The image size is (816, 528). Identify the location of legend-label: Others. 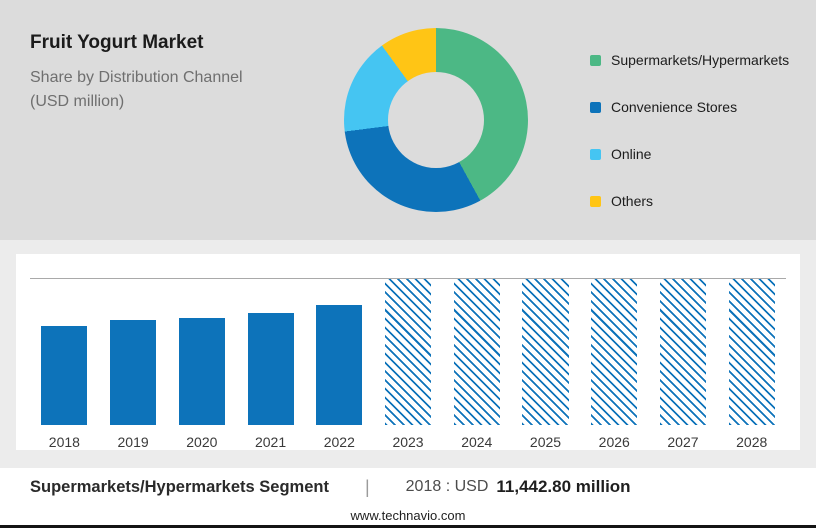
(632, 201).